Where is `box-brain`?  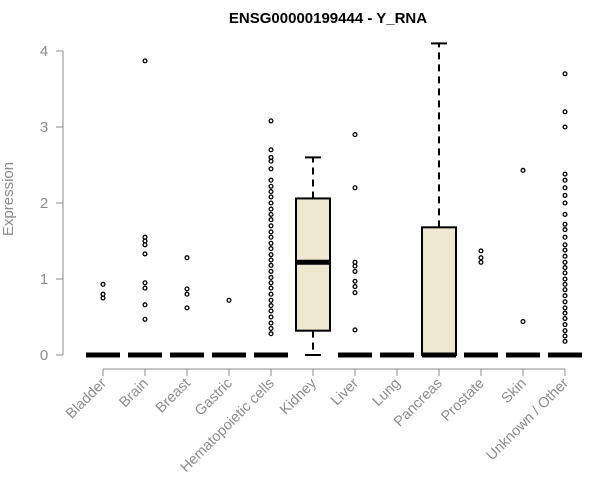
box-brain is located at coordinates (145, 208).